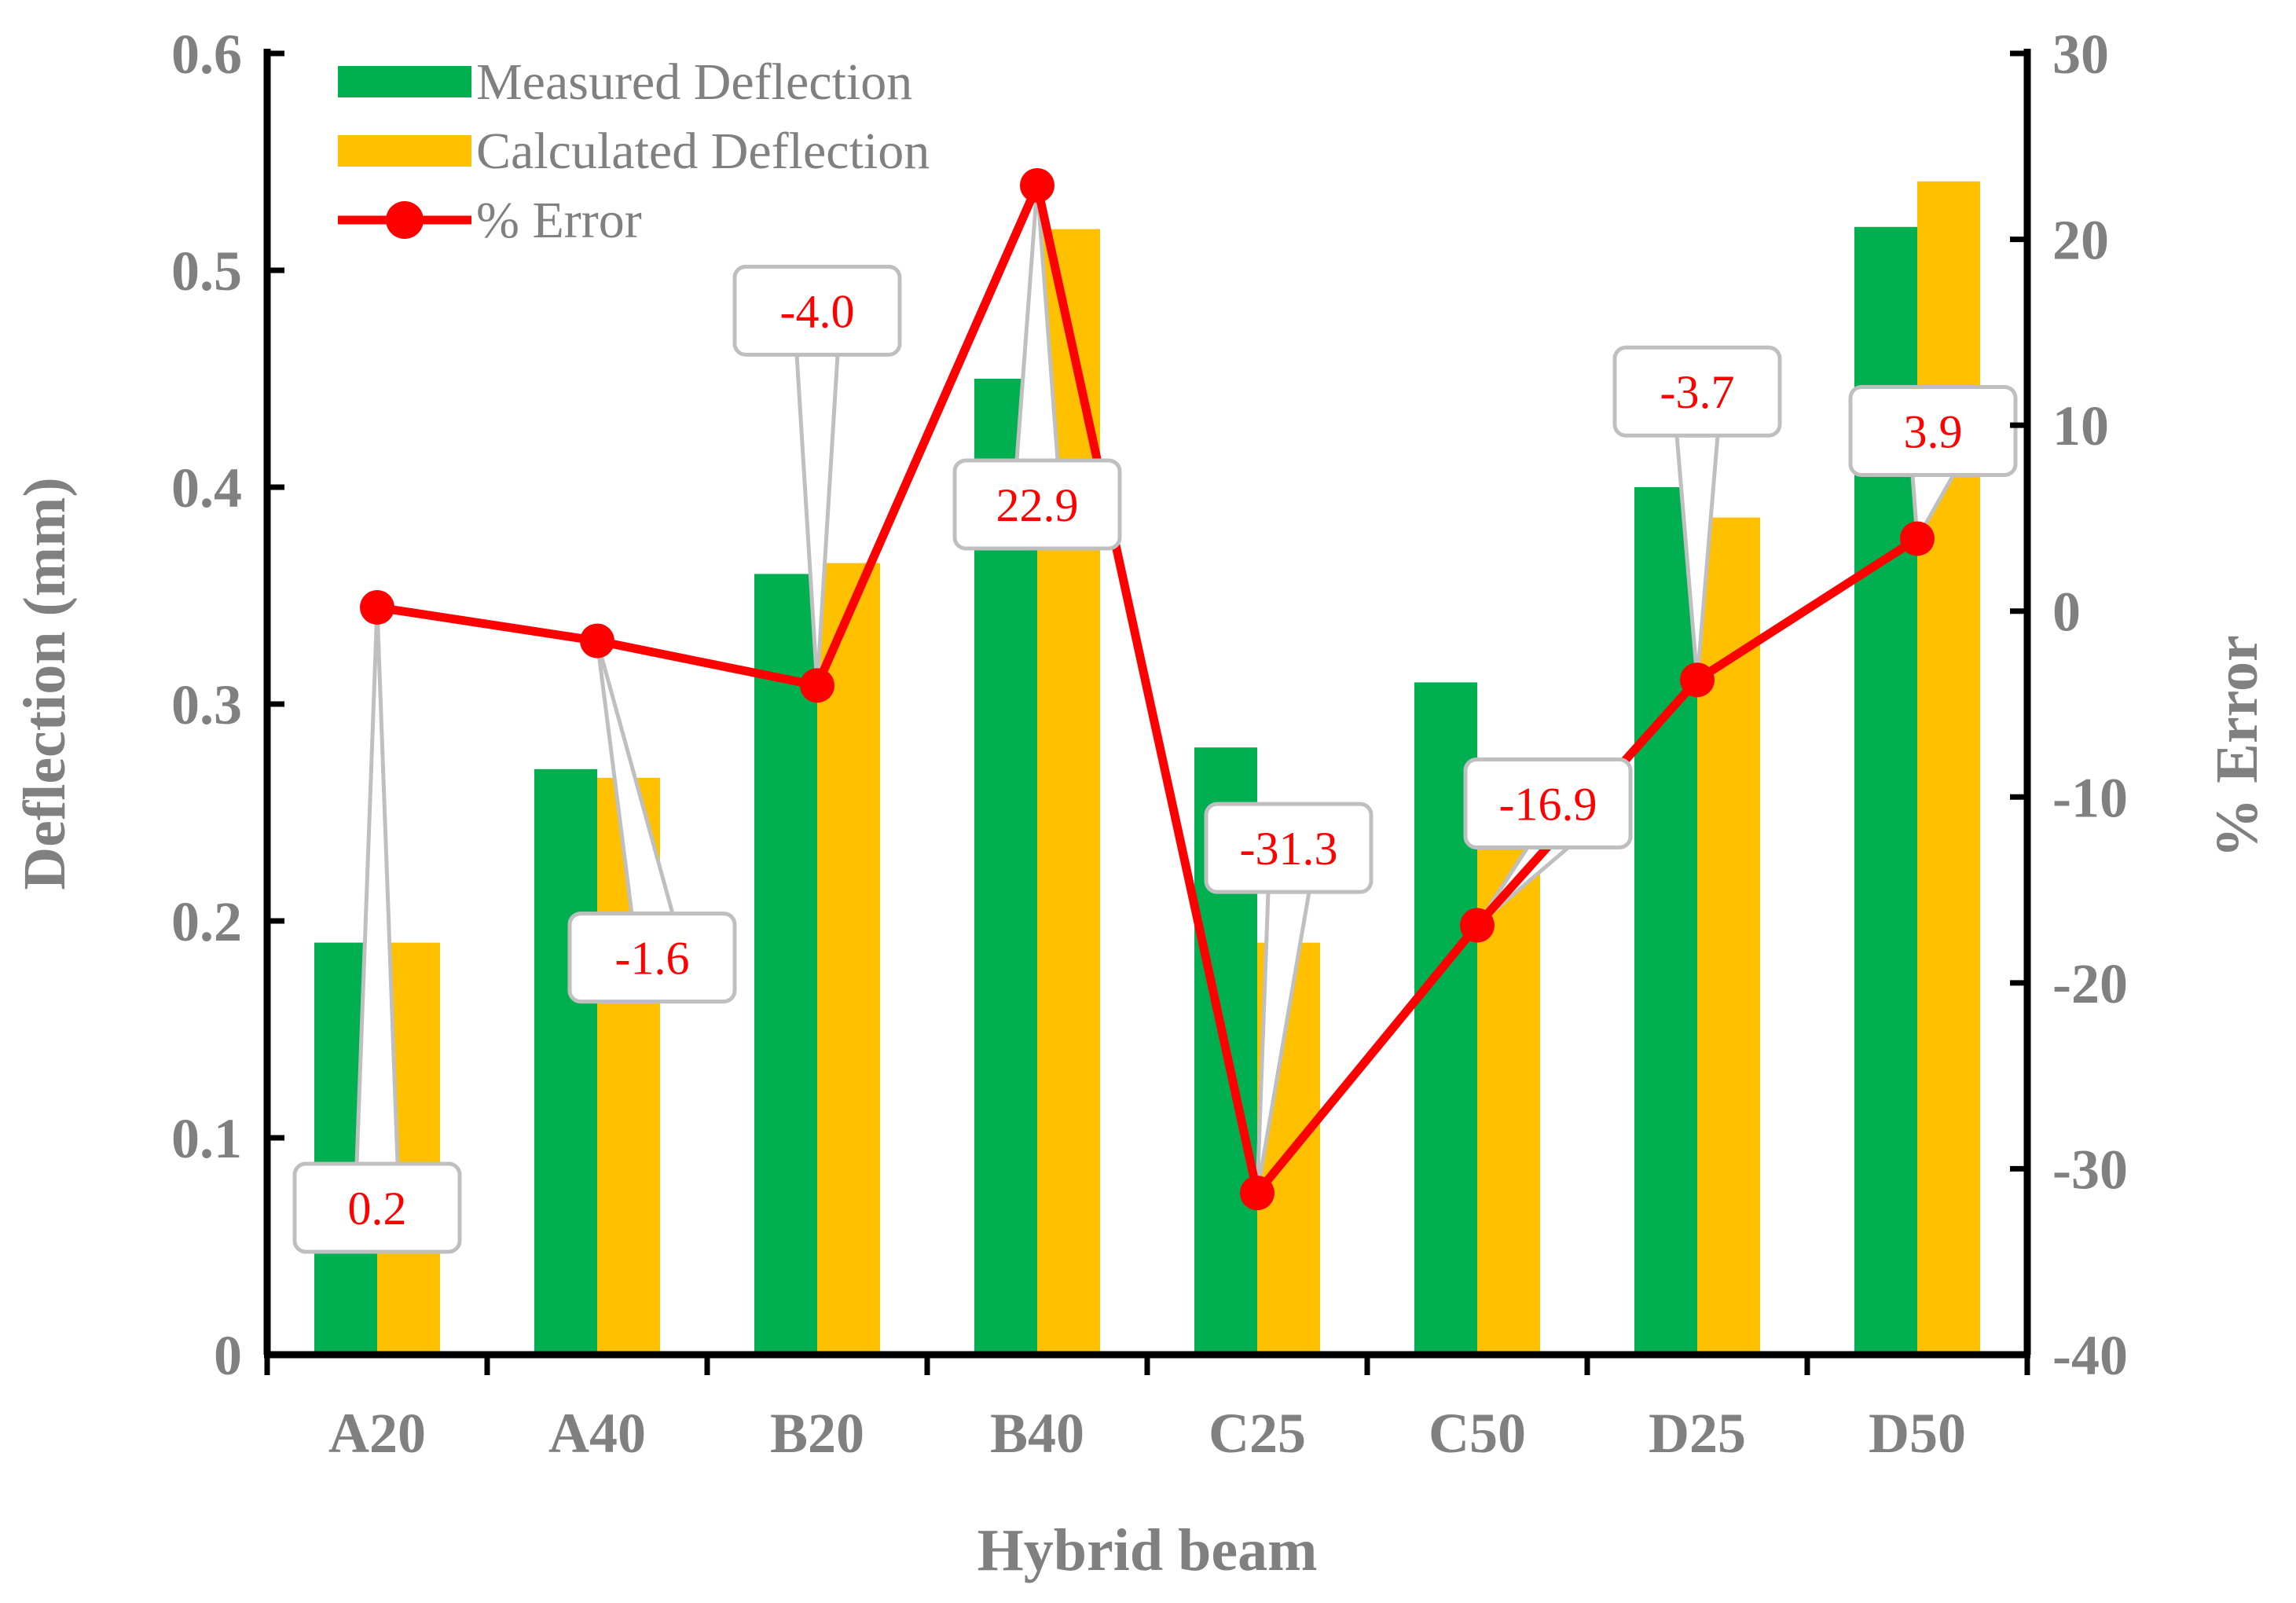 The width and height of the screenshot is (2296, 1603). Describe the element at coordinates (2090, 797) in the screenshot. I see `y2-tick-label: -10` at that location.